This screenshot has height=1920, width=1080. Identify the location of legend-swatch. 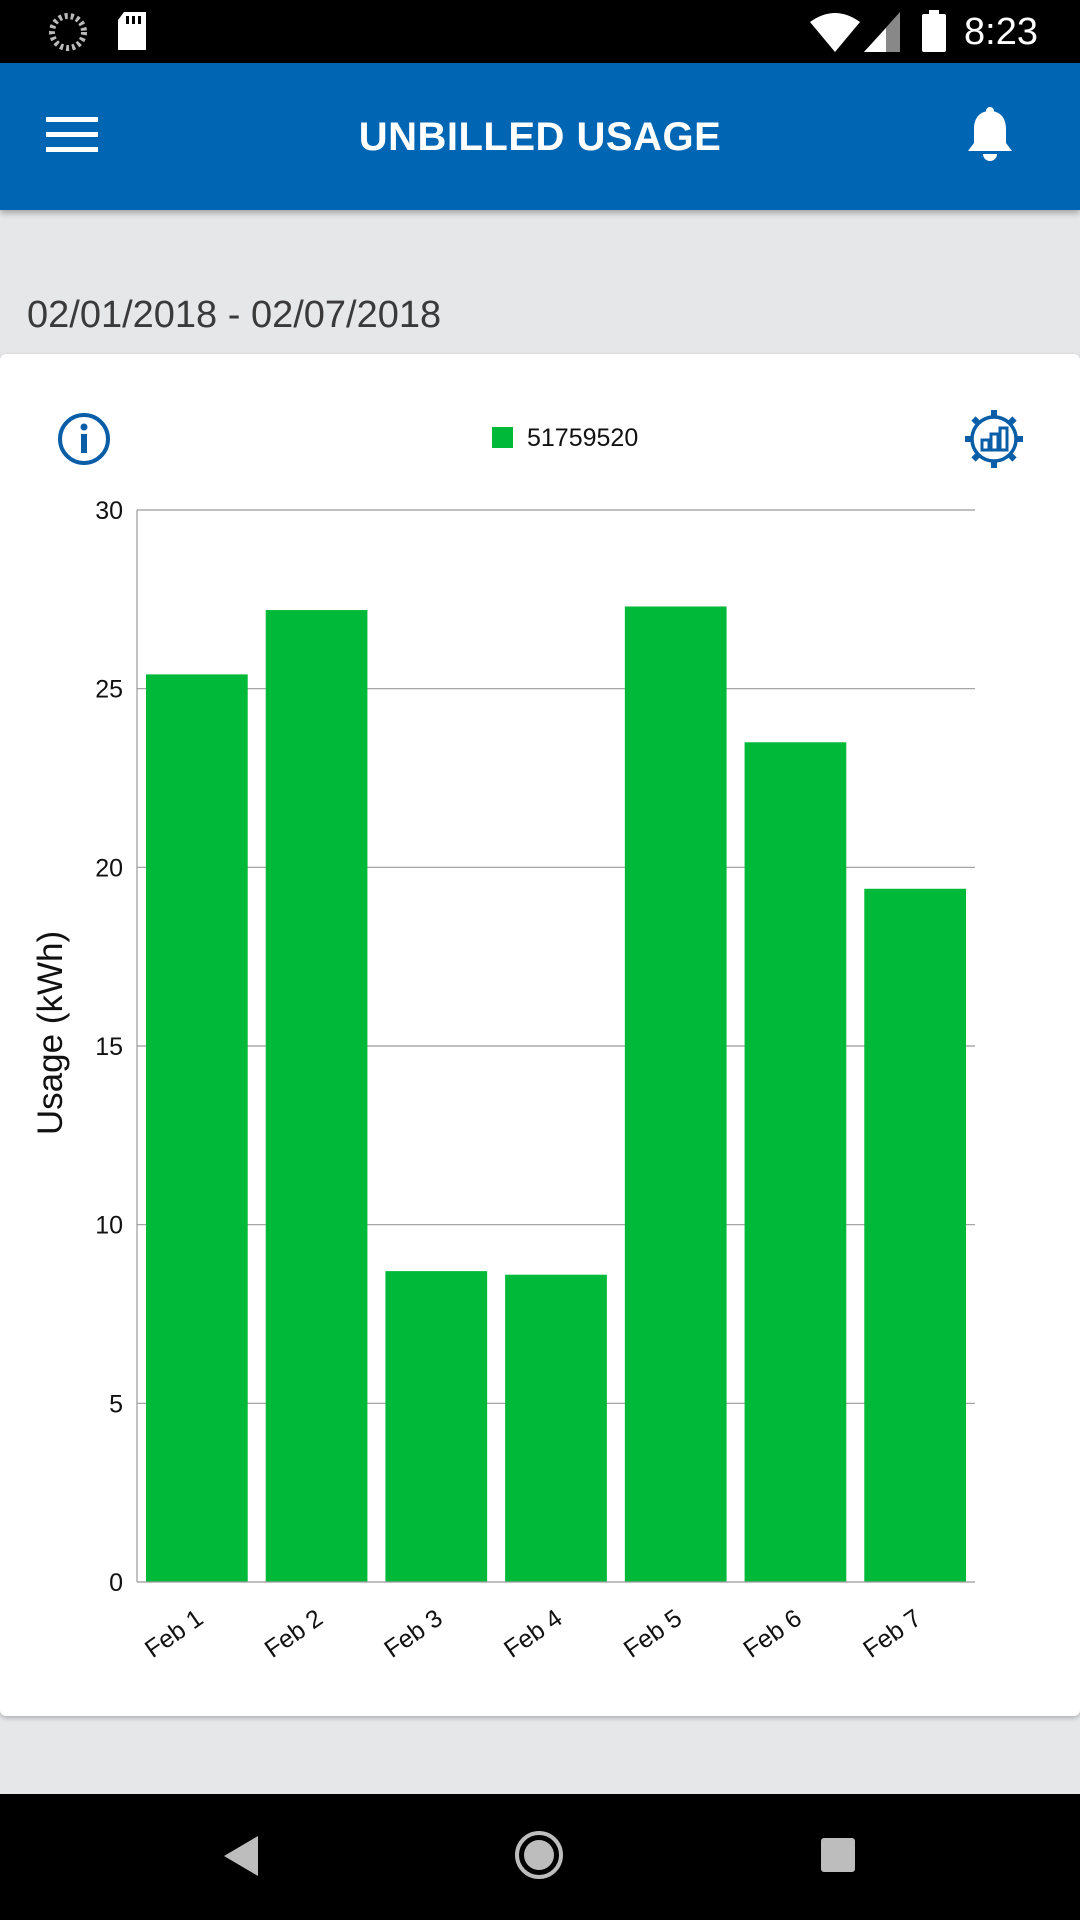
(502, 437).